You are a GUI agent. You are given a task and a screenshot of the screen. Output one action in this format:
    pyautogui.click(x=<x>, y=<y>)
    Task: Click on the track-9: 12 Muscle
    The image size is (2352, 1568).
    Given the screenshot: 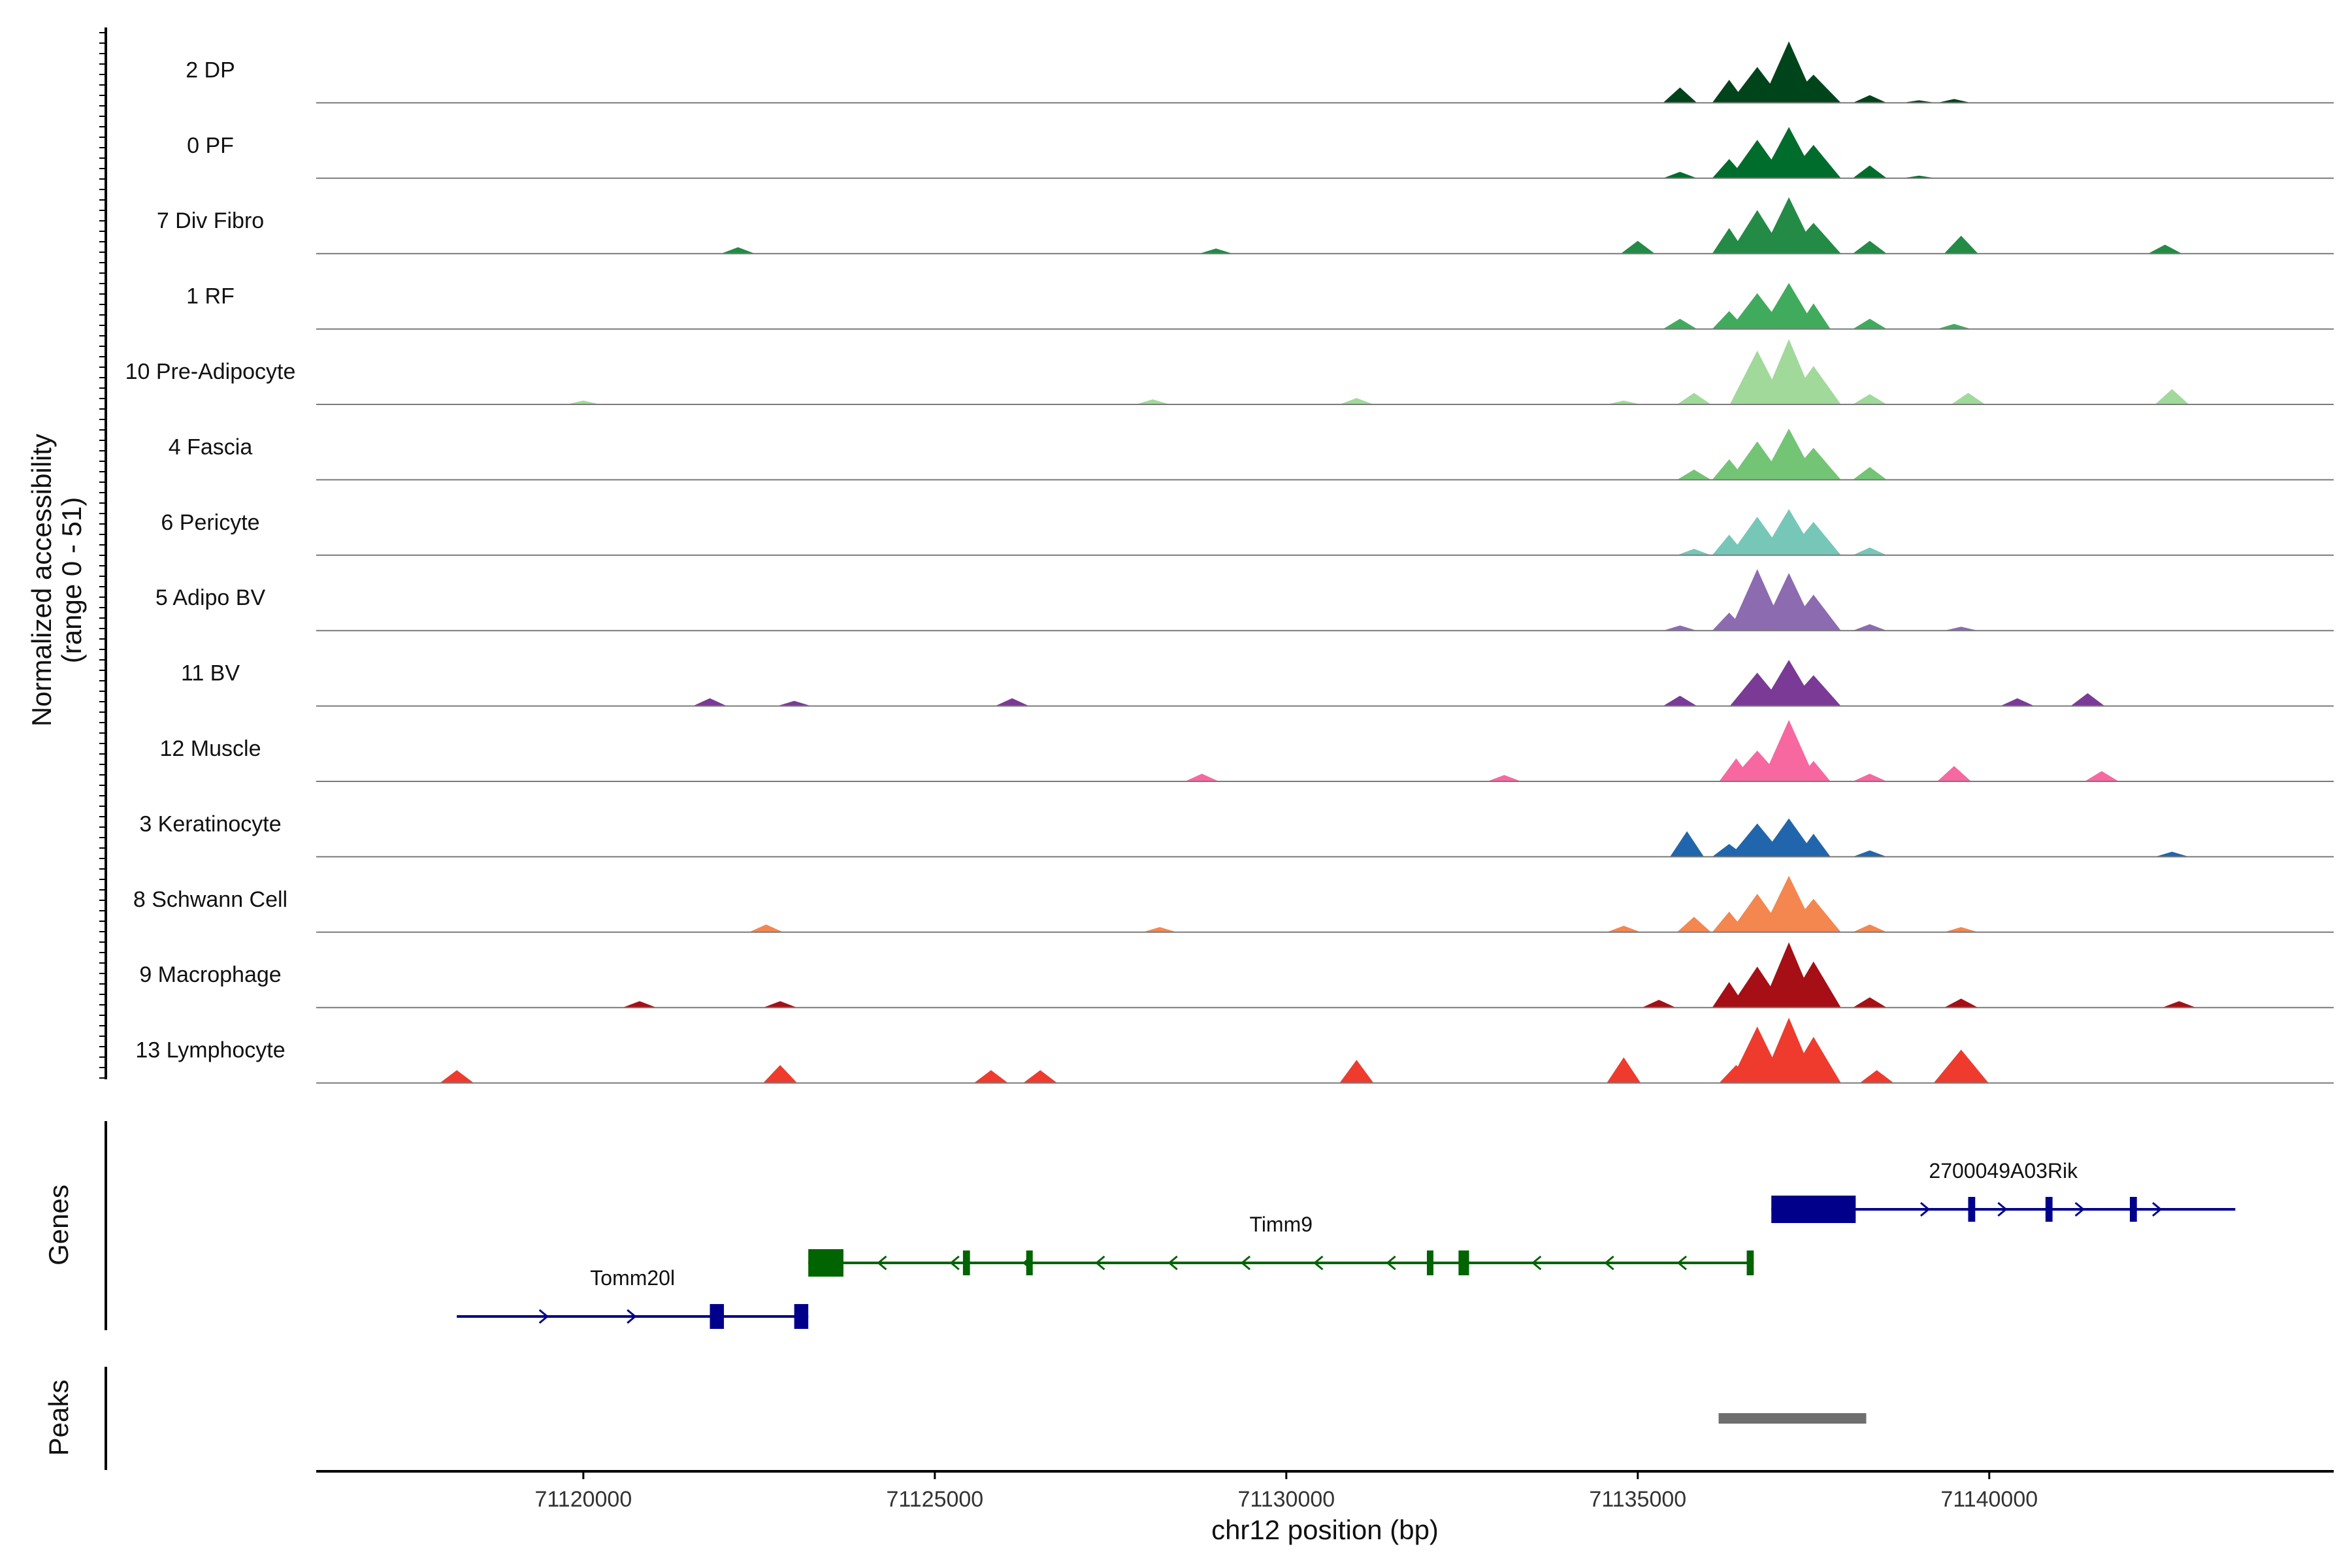 What is the action you would take?
    pyautogui.click(x=1247, y=750)
    